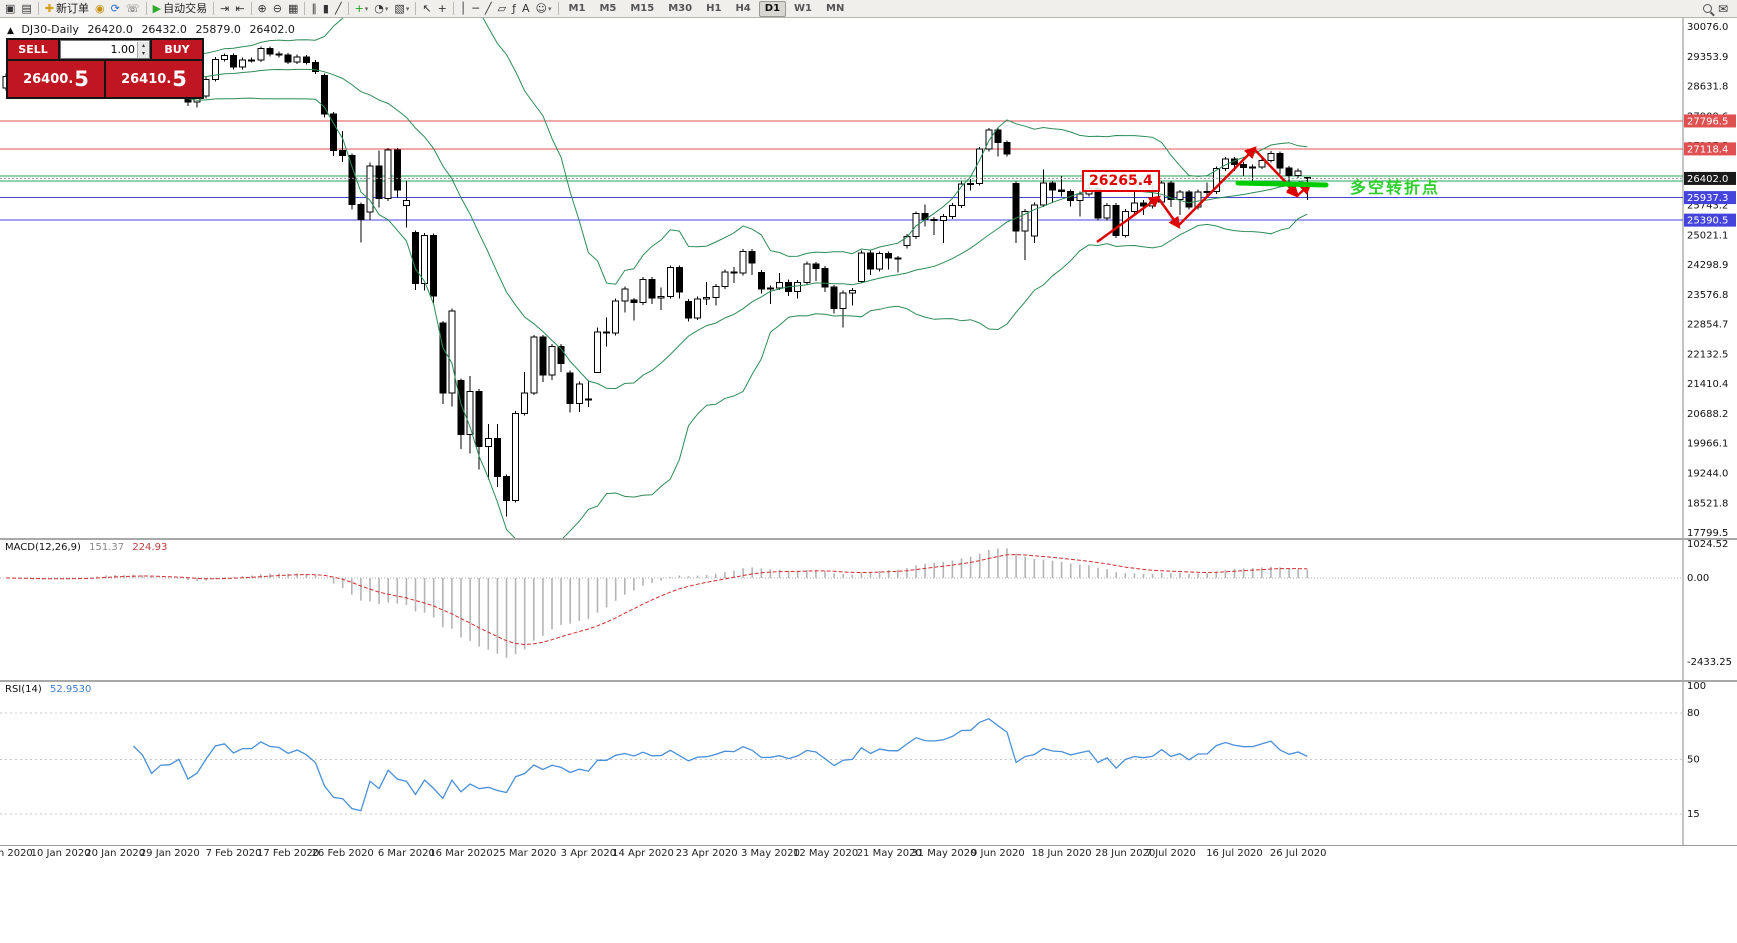 The image size is (1737, 943). What do you see at coordinates (225, 8) in the screenshot?
I see `auto-scroll-button: ⇥` at bounding box center [225, 8].